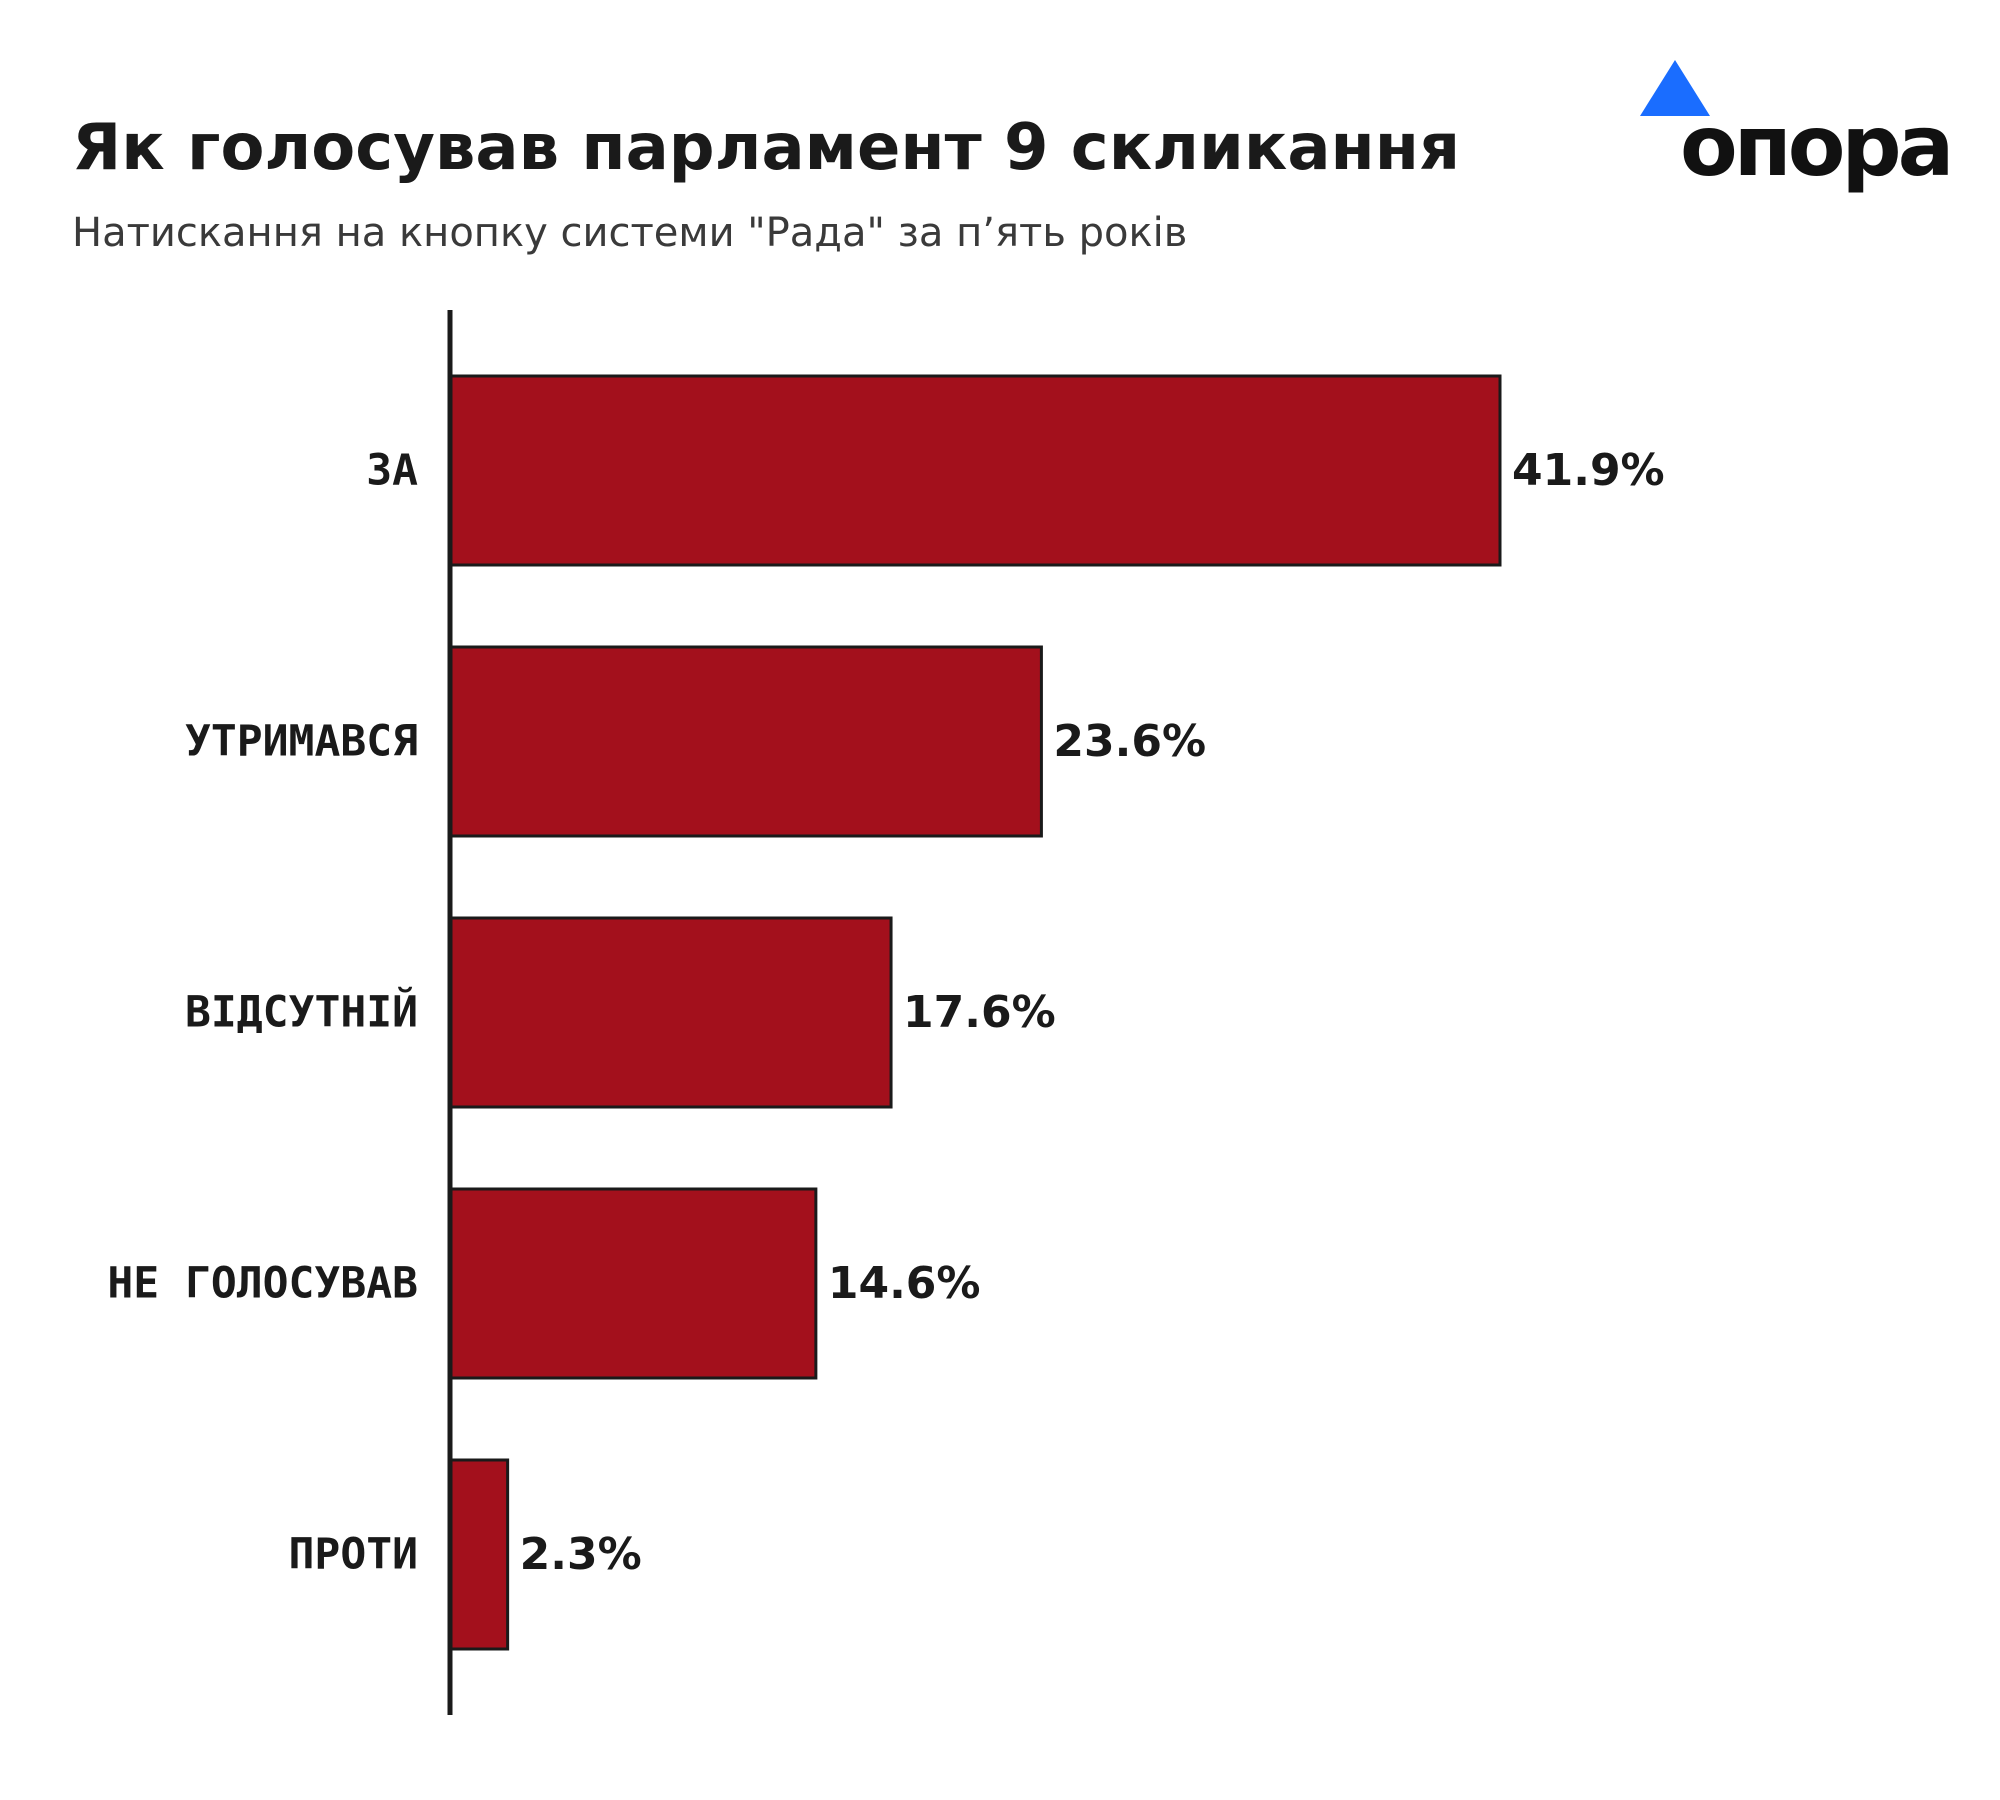 The height and width of the screenshot is (1800, 2000). I want to click on value-label: 23.6%, so click(1129, 741).